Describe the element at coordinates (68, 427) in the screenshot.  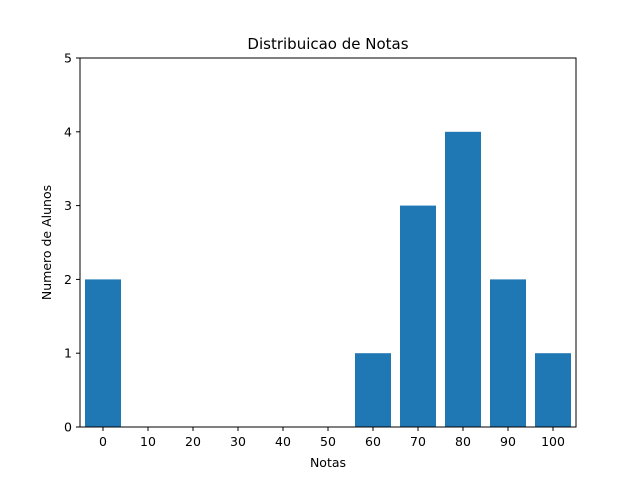
I see `y-tick-label-0: 0` at that location.